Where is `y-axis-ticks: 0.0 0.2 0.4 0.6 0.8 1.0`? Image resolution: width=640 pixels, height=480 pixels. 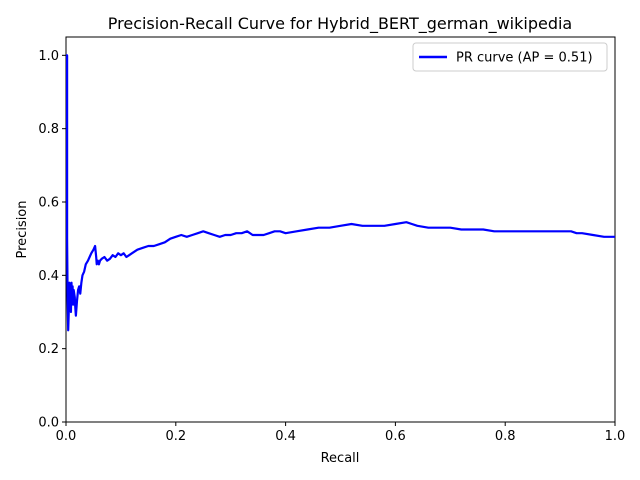
y-axis-ticks: 0.0 0.2 0.4 0.6 0.8 1.0 is located at coordinates (52, 240).